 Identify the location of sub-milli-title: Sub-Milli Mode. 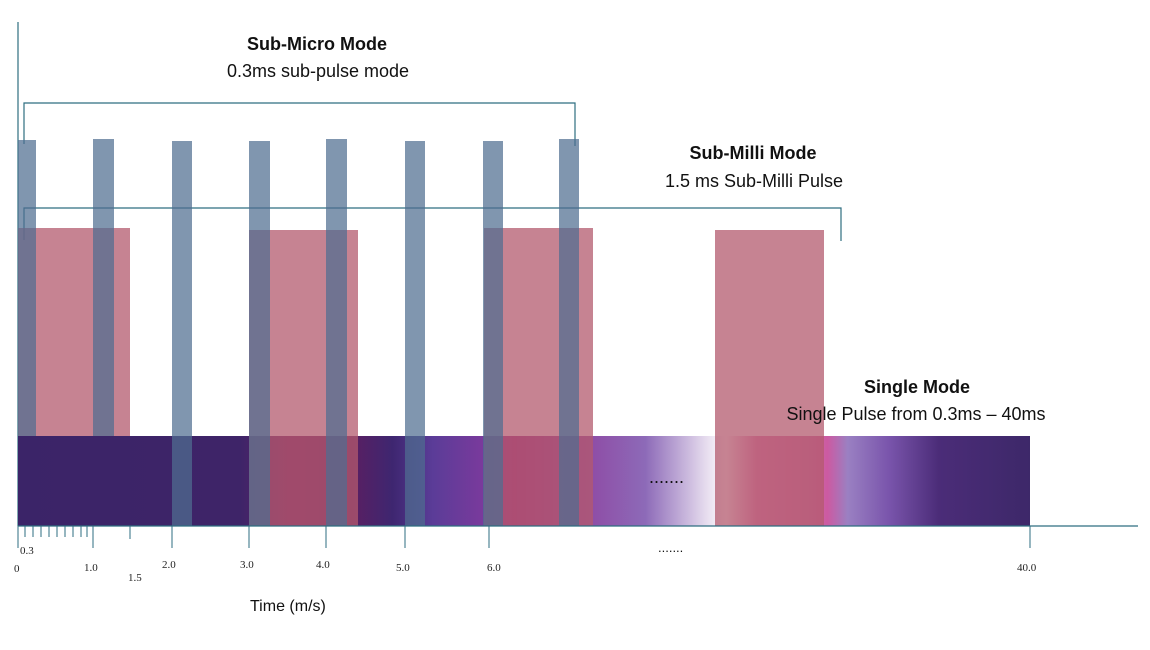
(753, 153).